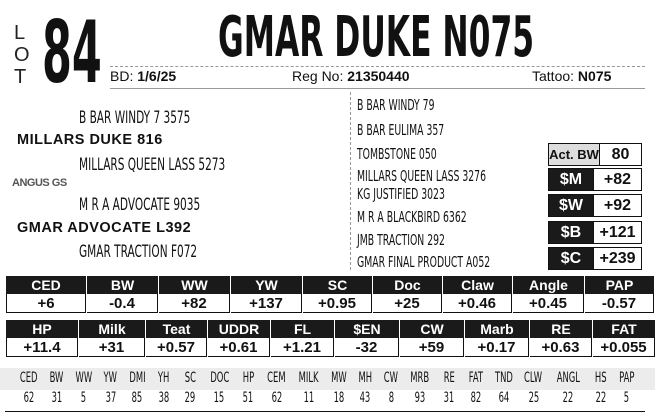 The width and height of the screenshot is (655, 416). I want to click on bd-label: BD:, so click(122, 76).